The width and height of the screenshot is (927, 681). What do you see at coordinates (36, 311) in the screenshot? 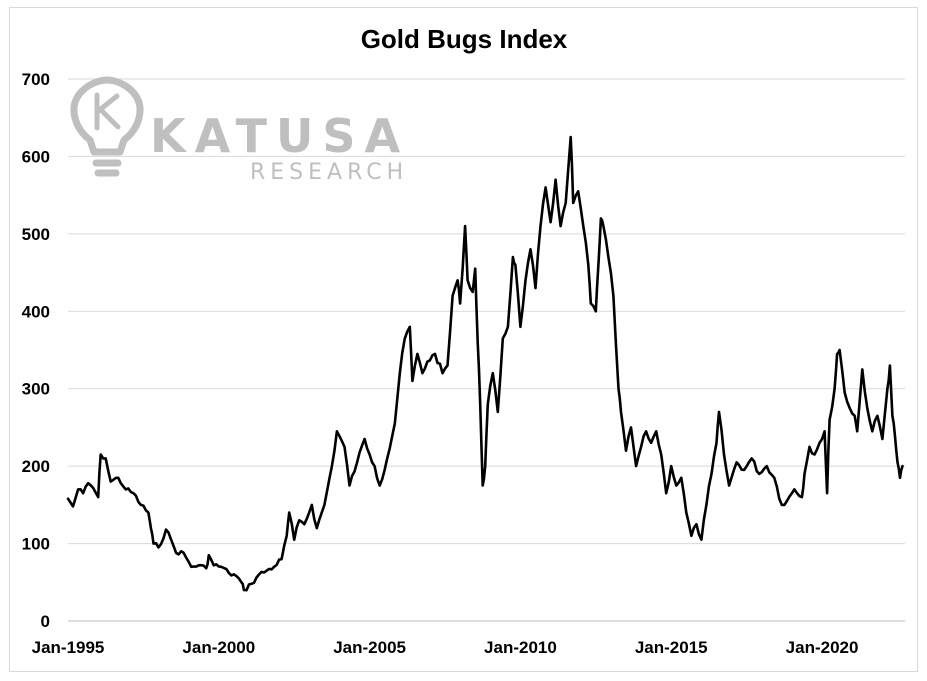
I see `y-tick-label: 400` at bounding box center [36, 311].